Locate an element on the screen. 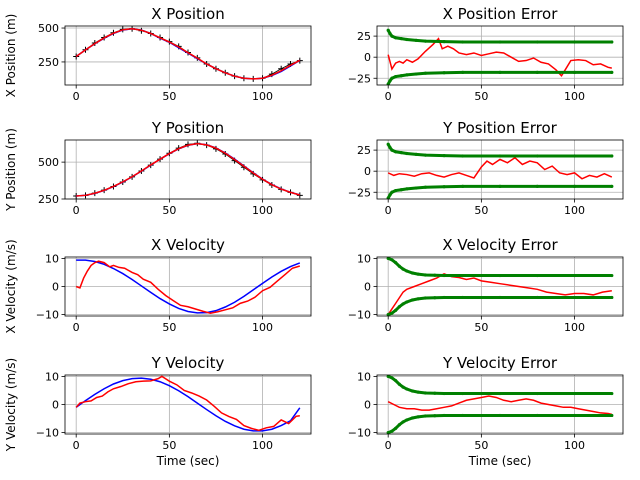  y-position-measurements-series is located at coordinates (188, 169).